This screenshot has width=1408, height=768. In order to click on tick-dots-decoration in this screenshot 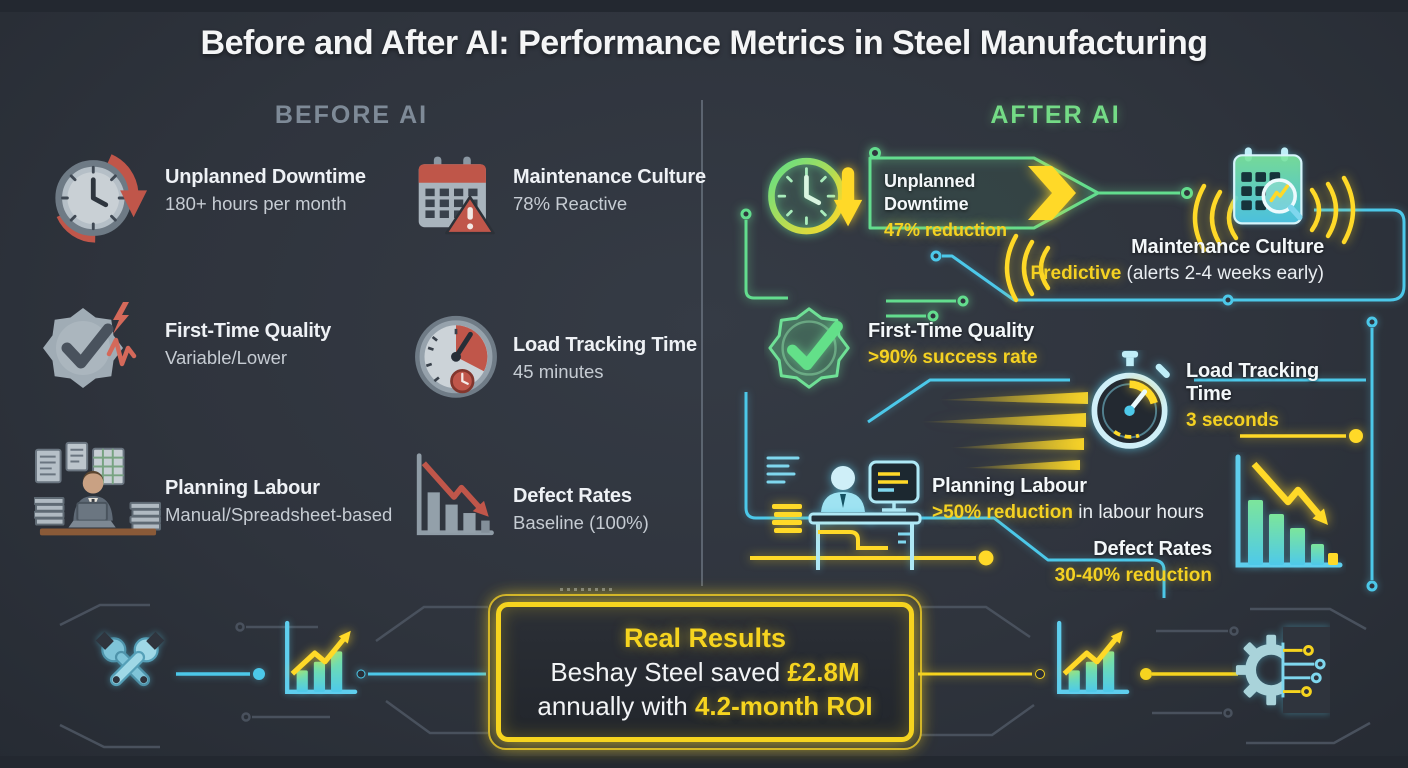, I will do `click(586, 589)`.